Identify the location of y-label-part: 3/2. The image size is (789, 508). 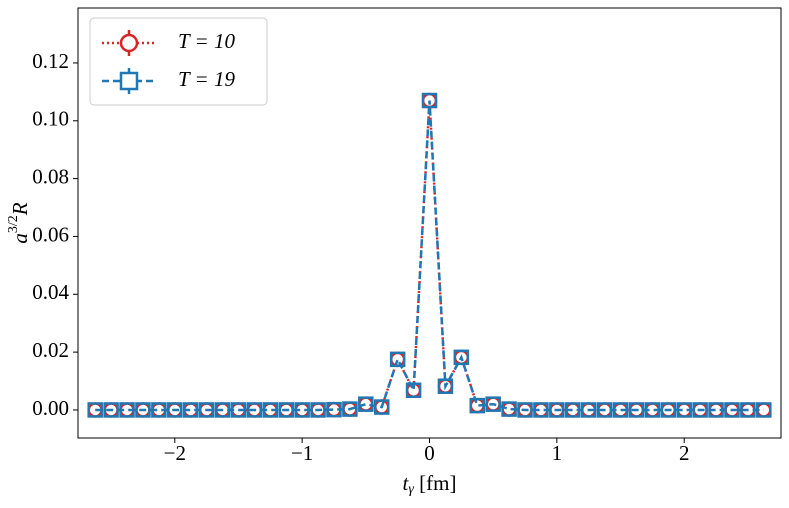
(13, 224).